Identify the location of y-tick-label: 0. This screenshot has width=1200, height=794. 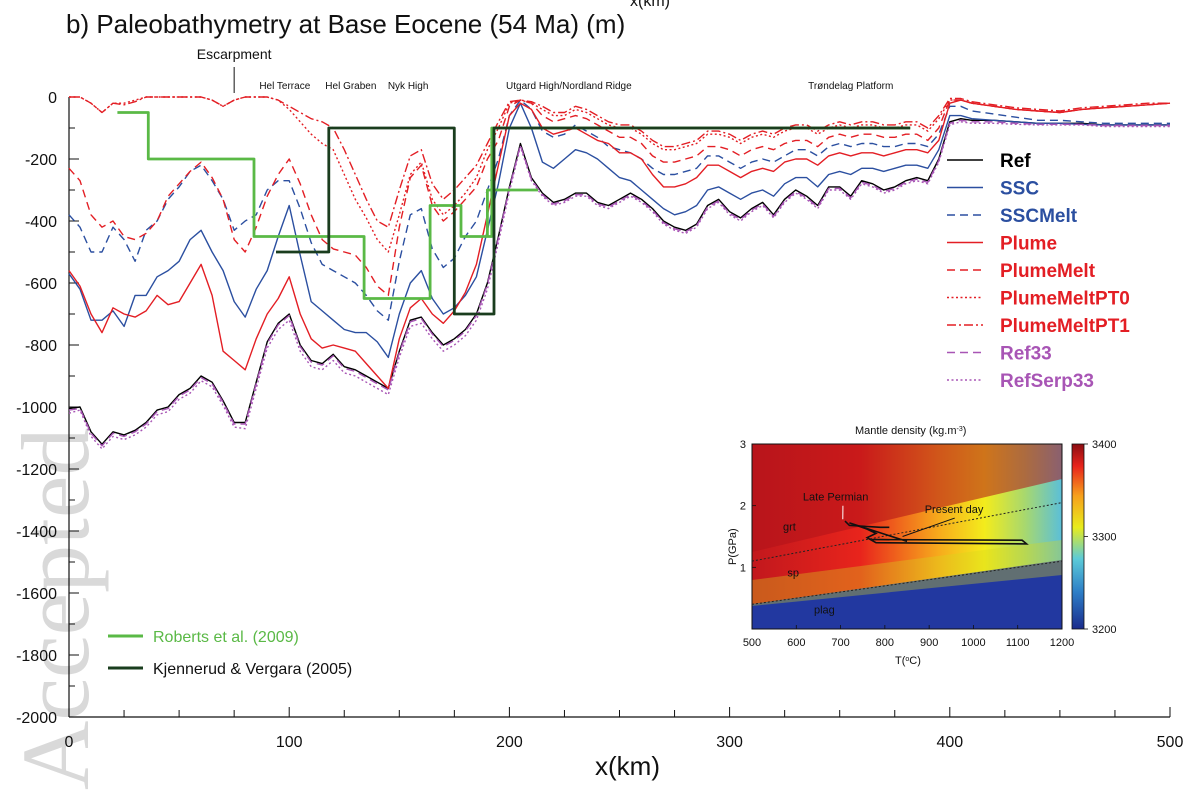
(52, 98).